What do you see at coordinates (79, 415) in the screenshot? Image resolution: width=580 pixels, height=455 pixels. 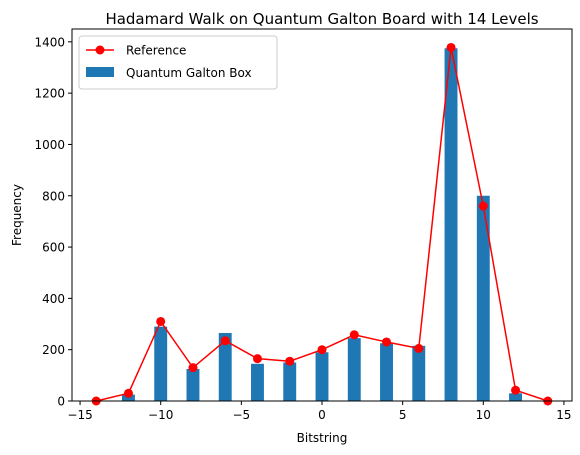 I see `x-tick-label: −15` at bounding box center [79, 415].